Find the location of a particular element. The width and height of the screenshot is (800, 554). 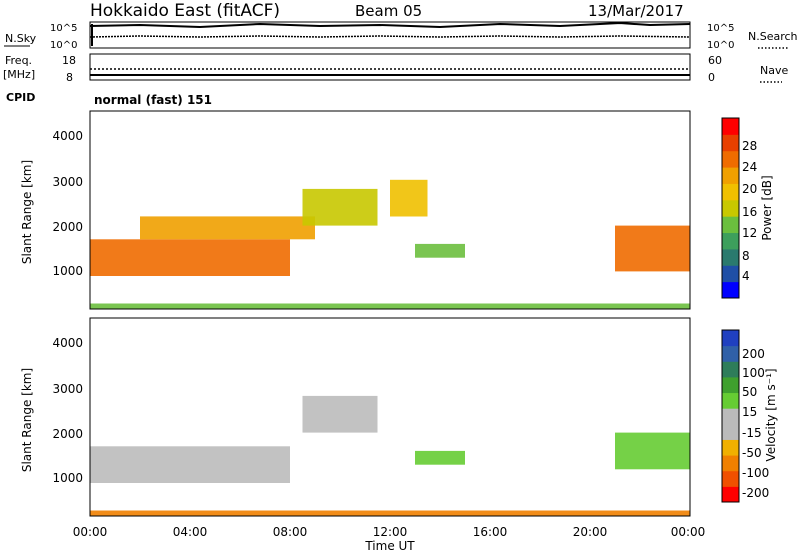

power-cbar-tick-20: 20 is located at coordinates (749, 189).